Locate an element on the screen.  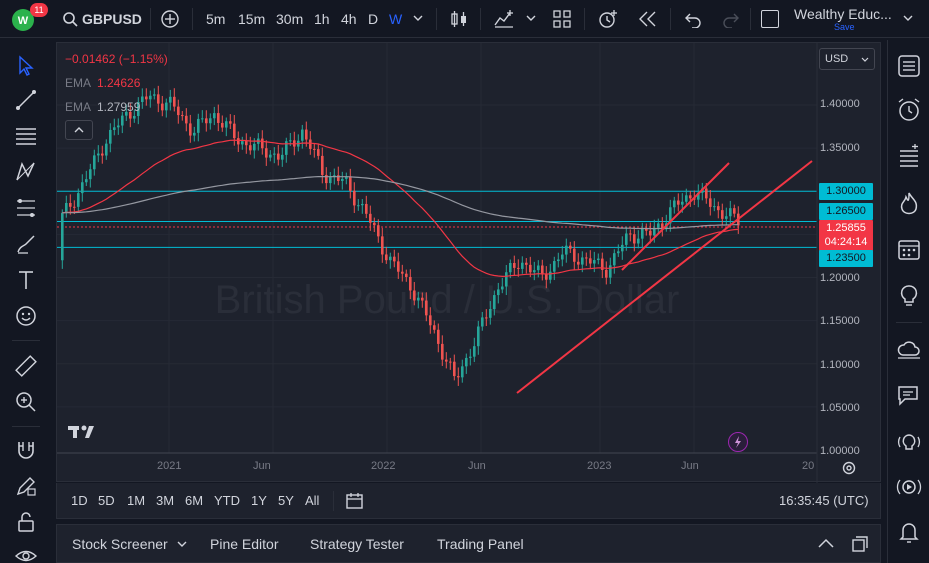
app-logo-icon: W is located at coordinates (25, 19).